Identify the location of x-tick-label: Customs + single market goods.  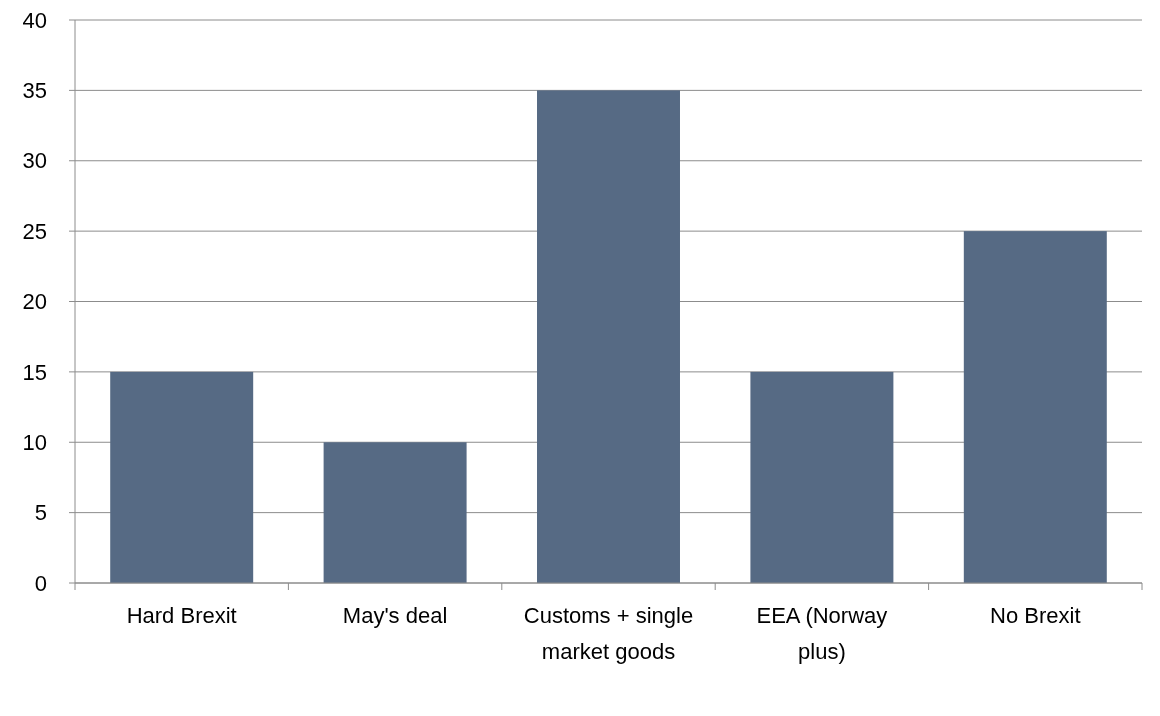
(608, 633).